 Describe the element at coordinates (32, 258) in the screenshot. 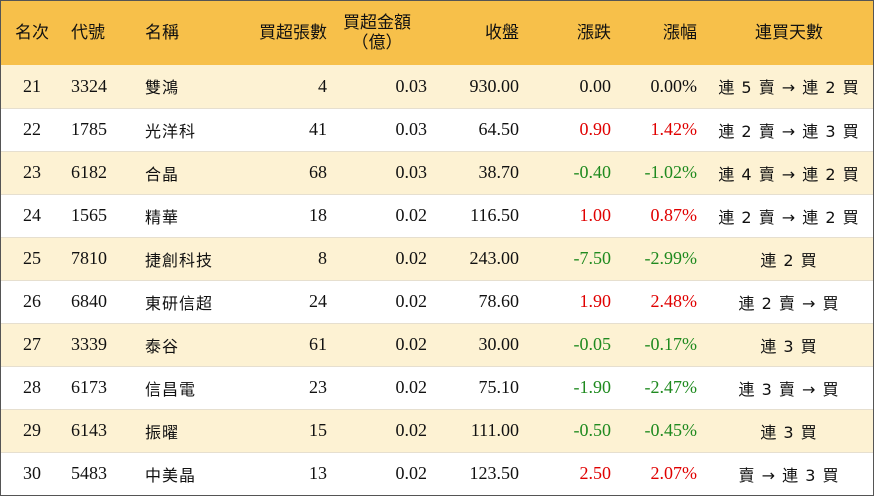

I see `cell-rank: 25` at that location.